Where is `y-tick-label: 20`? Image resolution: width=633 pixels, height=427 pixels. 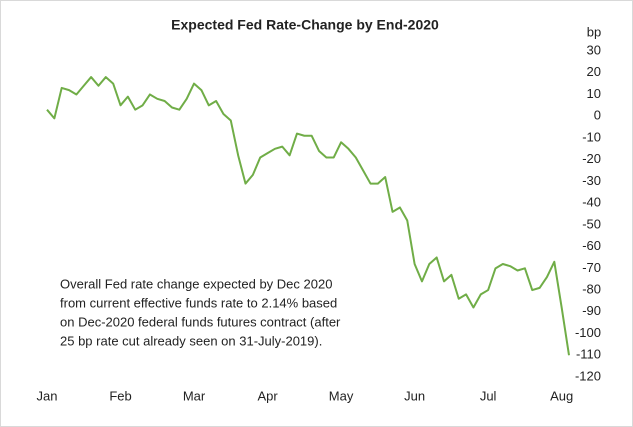 y-tick-label: 20 is located at coordinates (594, 71).